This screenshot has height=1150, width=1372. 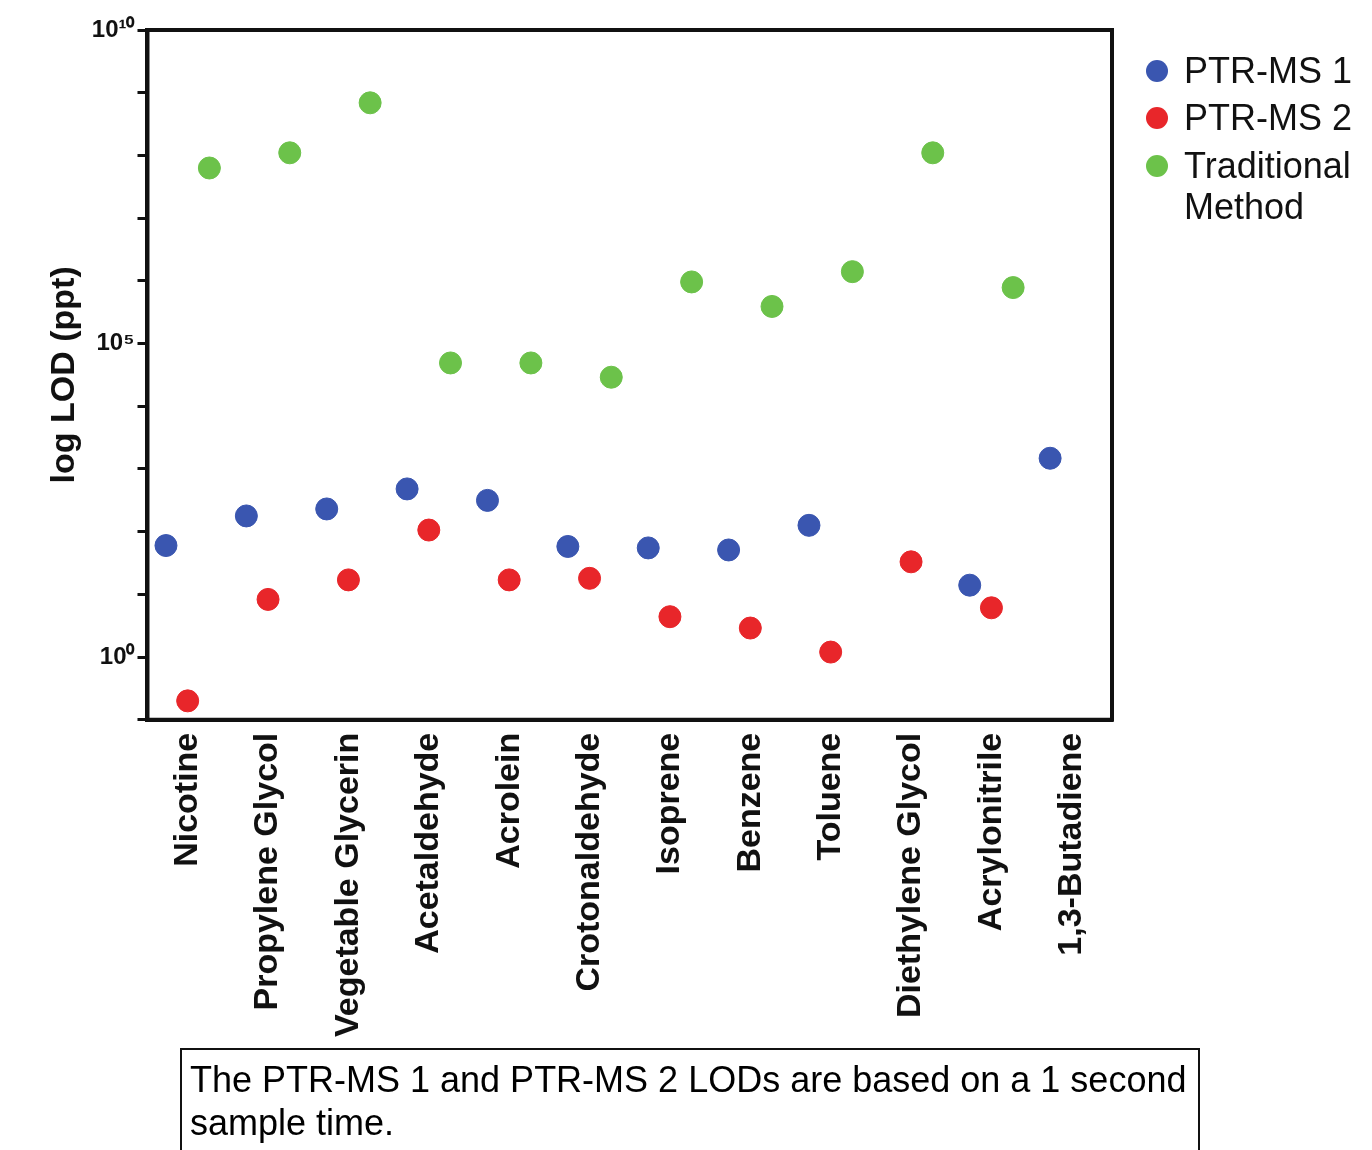 I want to click on legend-label: PTR-MS 2, so click(x=1268, y=118).